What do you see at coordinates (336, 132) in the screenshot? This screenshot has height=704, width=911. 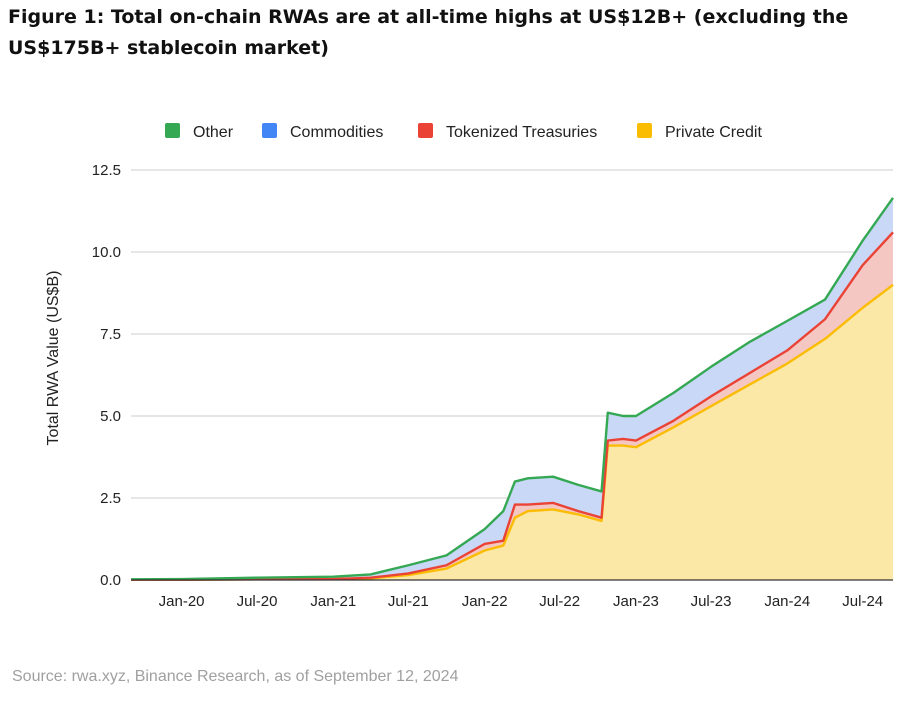 I see `legend-label: Commodities` at bounding box center [336, 132].